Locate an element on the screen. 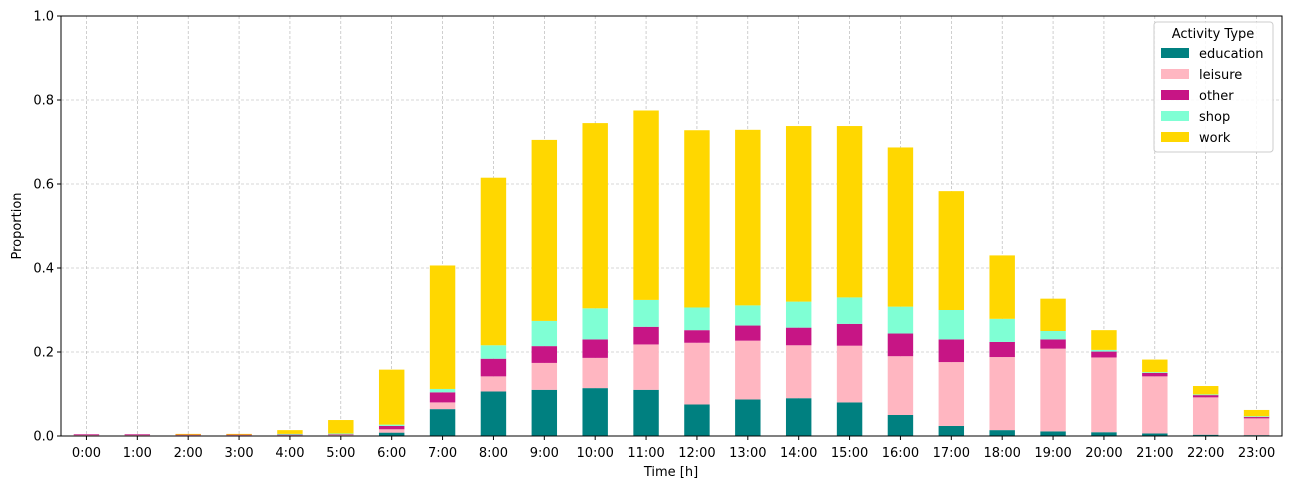 The height and width of the screenshot is (494, 1289). y-tick-label: 0.6 is located at coordinates (43, 185).